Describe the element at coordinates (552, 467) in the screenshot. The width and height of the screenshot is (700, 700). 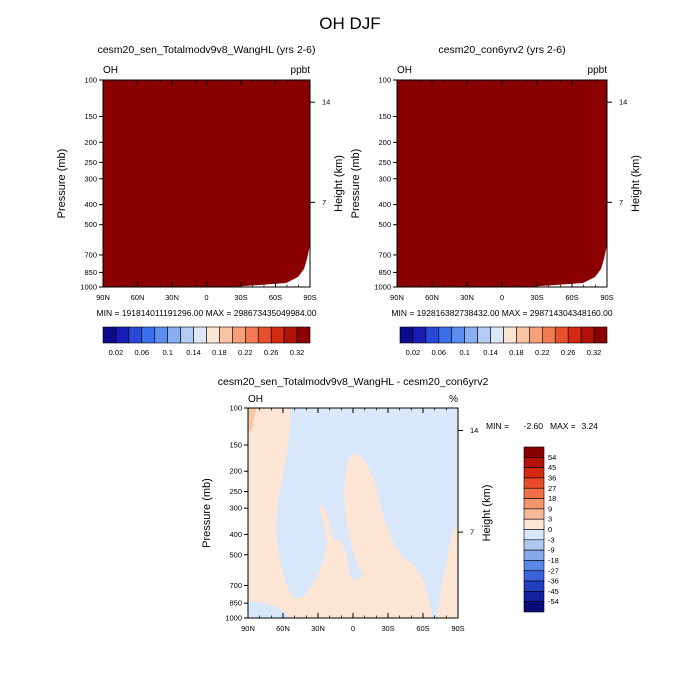
I see `colorbar-label: 45` at that location.